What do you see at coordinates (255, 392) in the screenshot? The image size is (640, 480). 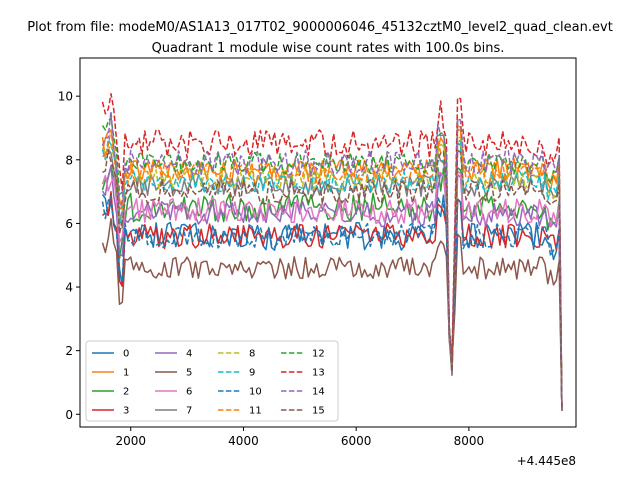 I see `legend-label-10: 10` at bounding box center [255, 392].